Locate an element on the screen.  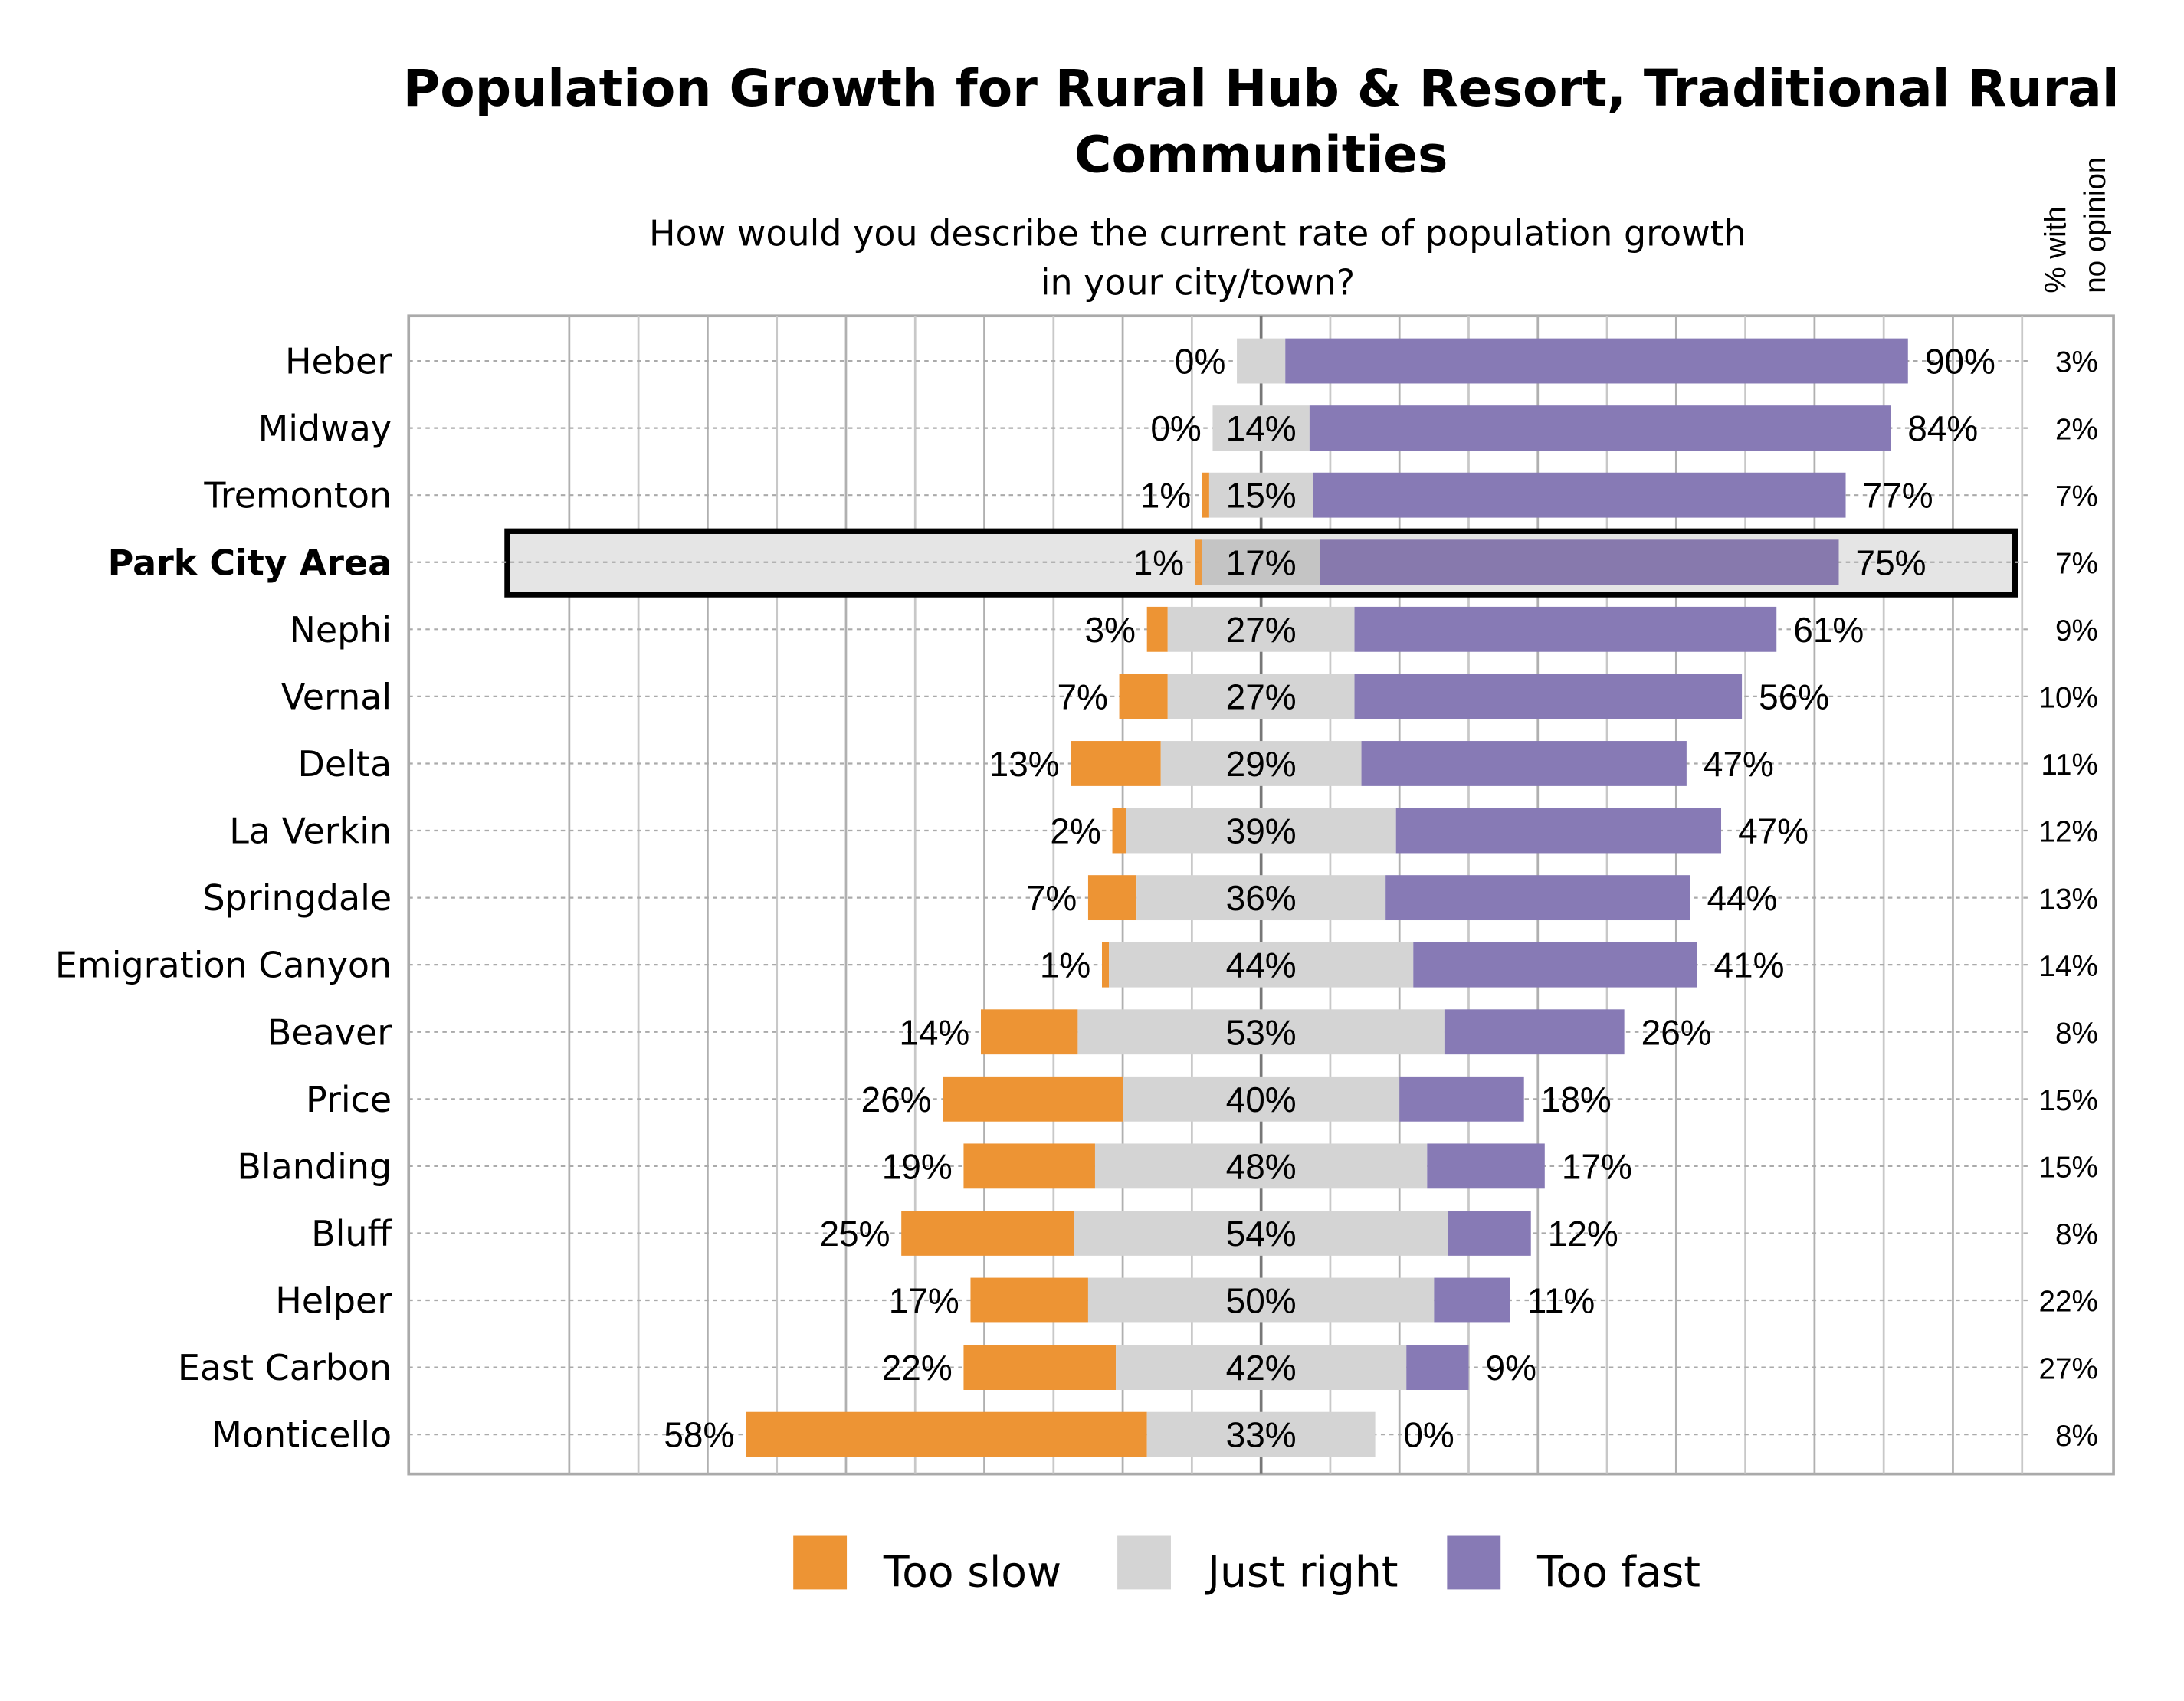
label-just-right: 14% is located at coordinates (1261, 428).